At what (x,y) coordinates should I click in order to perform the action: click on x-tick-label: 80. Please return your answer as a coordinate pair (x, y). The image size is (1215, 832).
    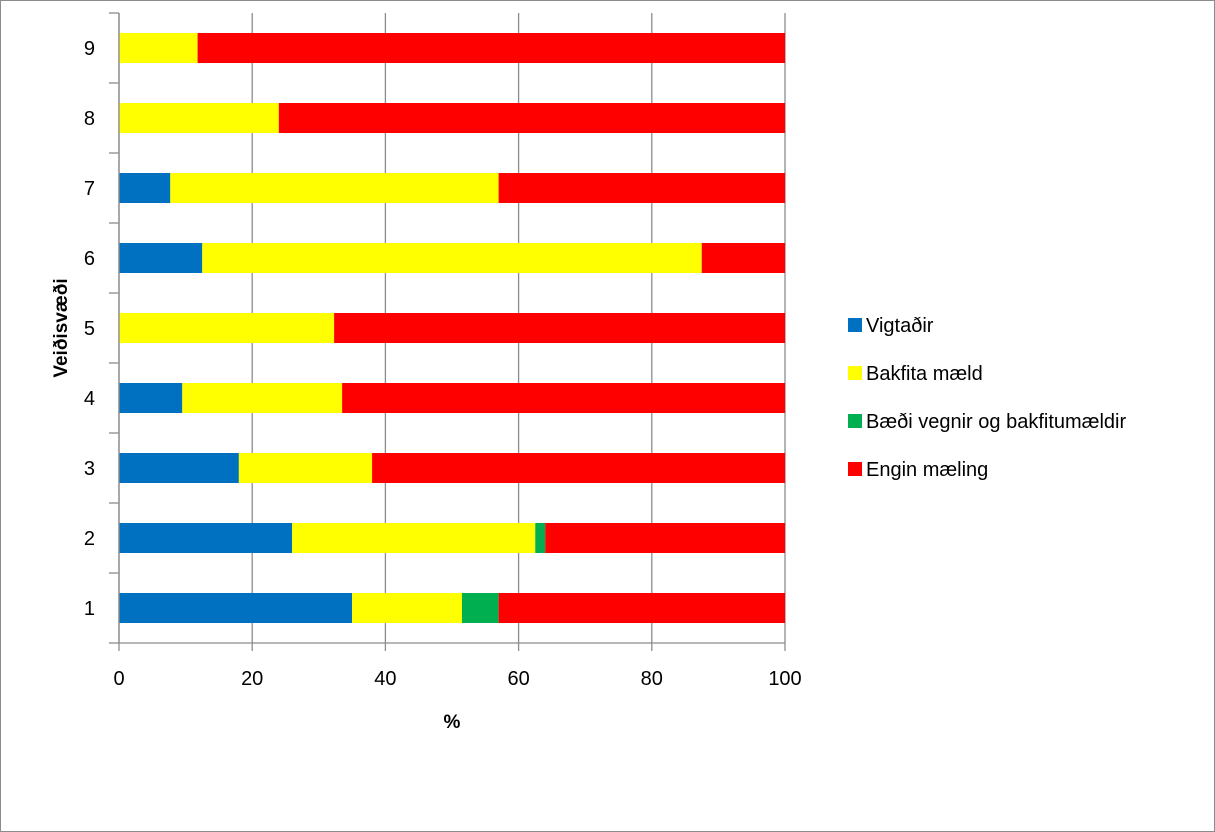
    Looking at the image, I should click on (652, 679).